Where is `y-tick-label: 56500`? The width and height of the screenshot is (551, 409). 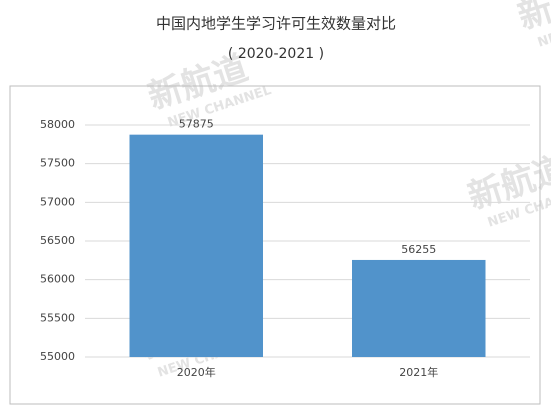
y-tick-label: 56500 is located at coordinates (57, 240).